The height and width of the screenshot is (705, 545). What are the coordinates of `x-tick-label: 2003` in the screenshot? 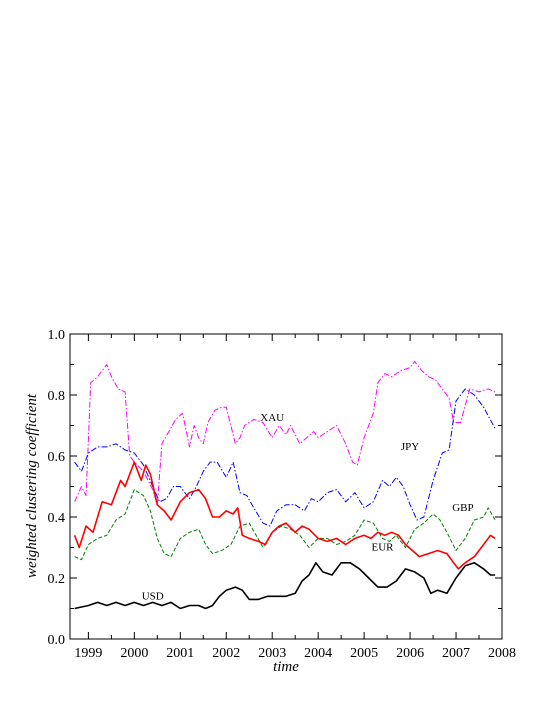 It's located at (272, 653).